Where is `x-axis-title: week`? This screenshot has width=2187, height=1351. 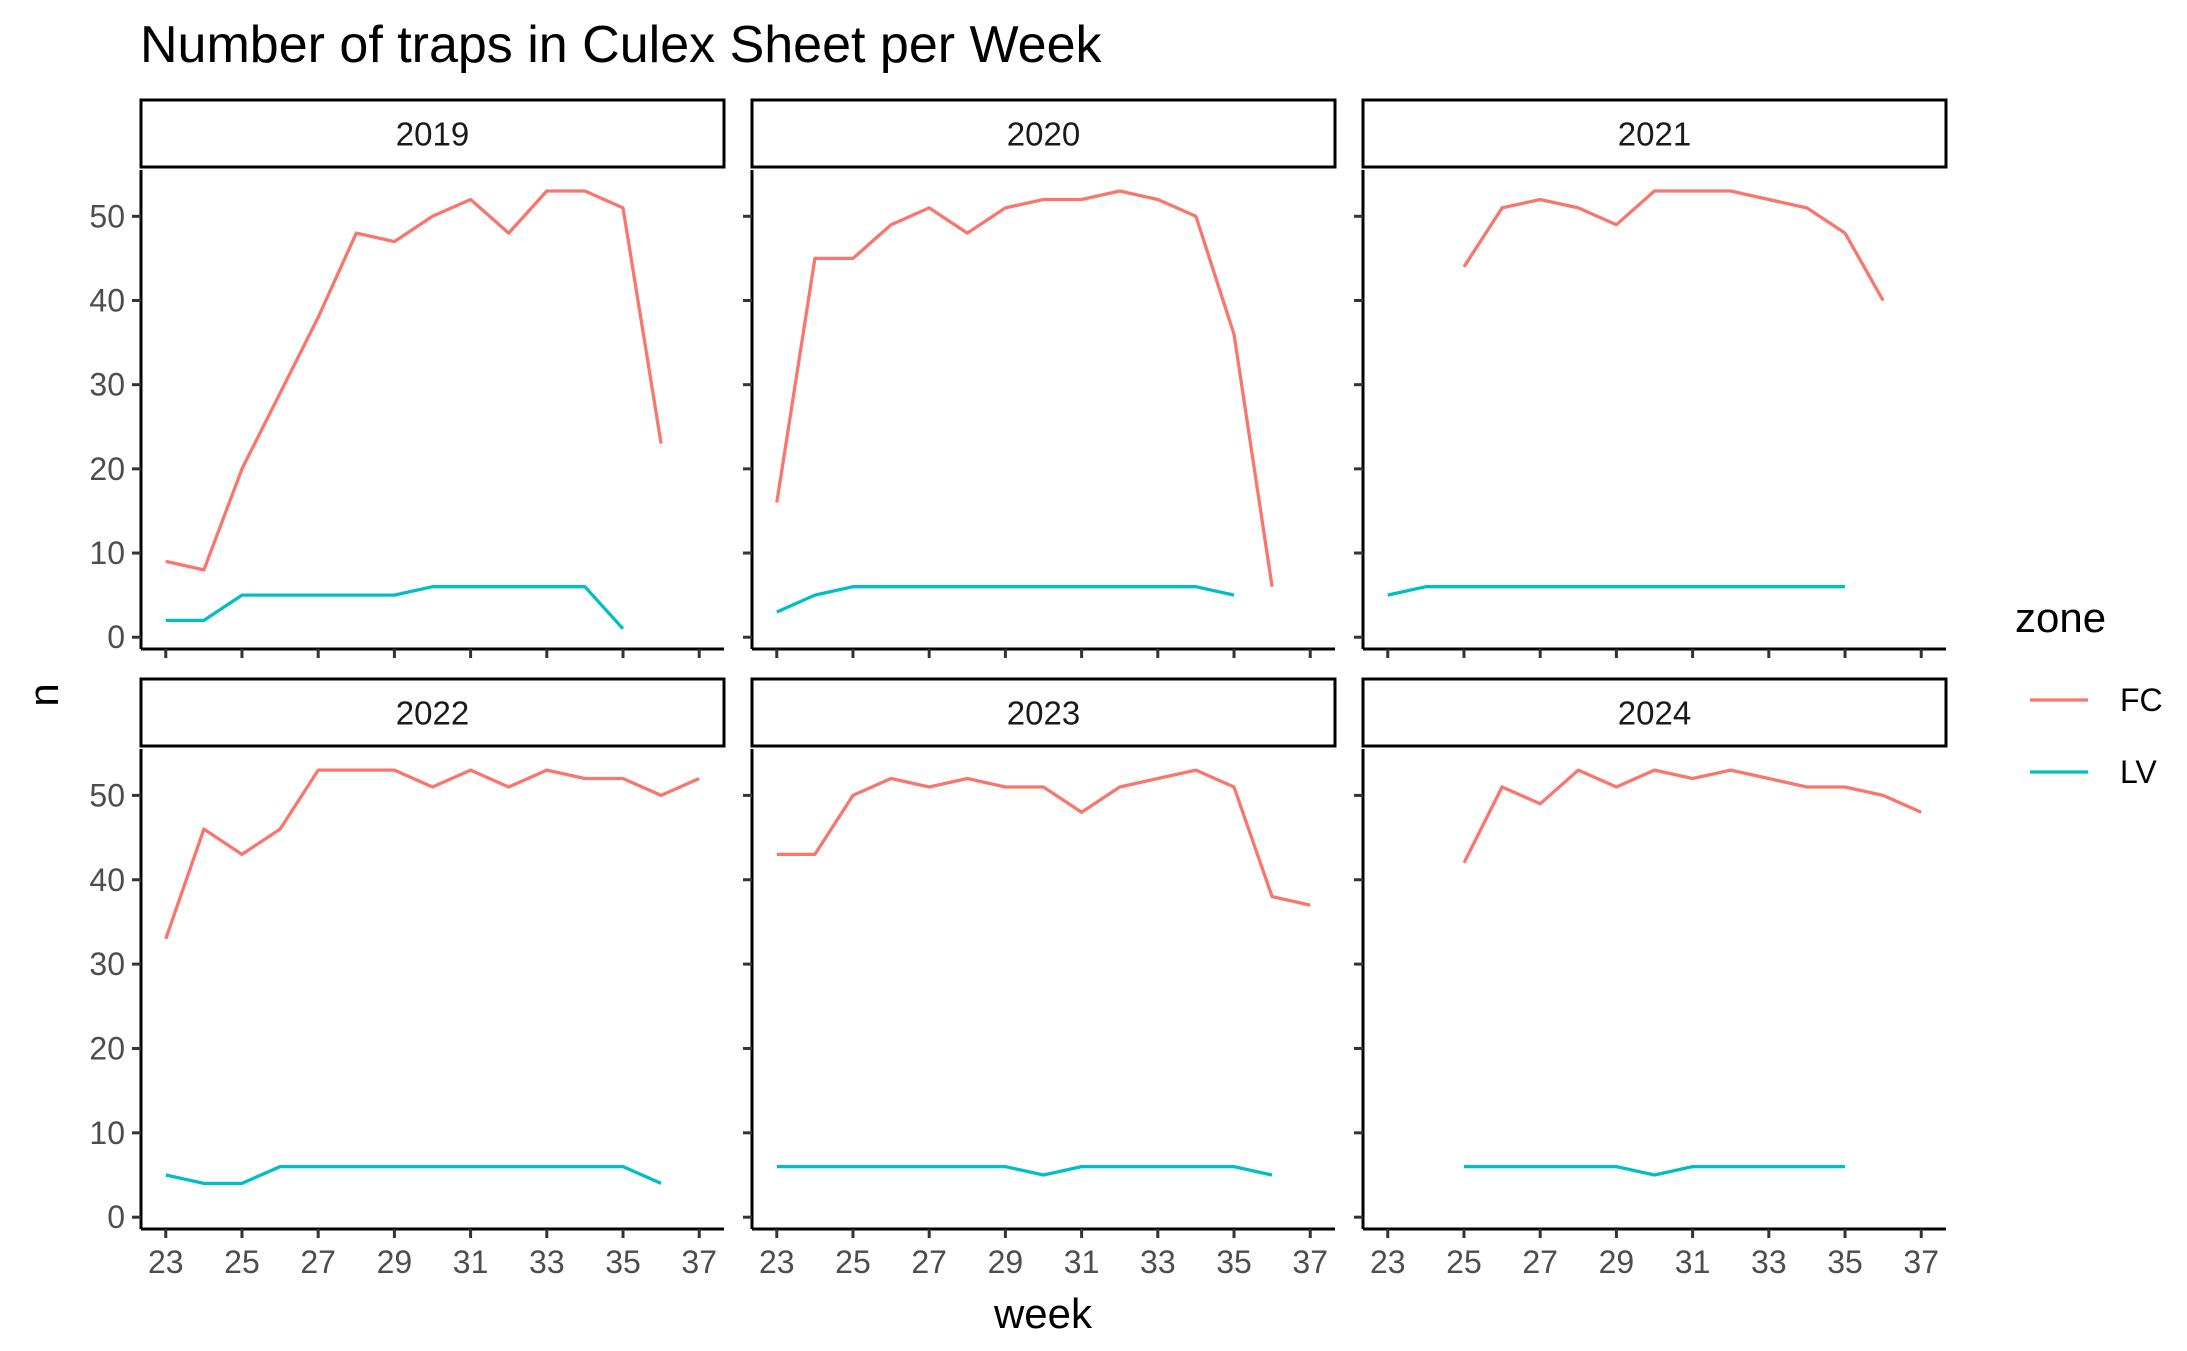 x-axis-title: week is located at coordinates (1043, 1313).